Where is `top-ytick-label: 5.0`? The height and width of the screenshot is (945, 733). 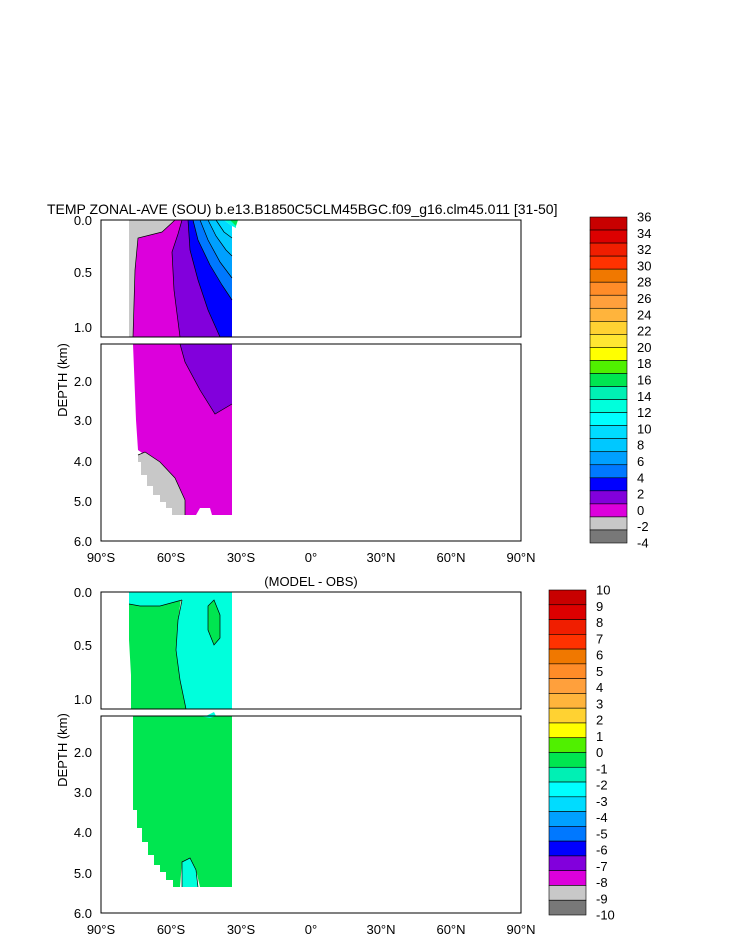
top-ytick-label: 5.0 is located at coordinates (83, 501).